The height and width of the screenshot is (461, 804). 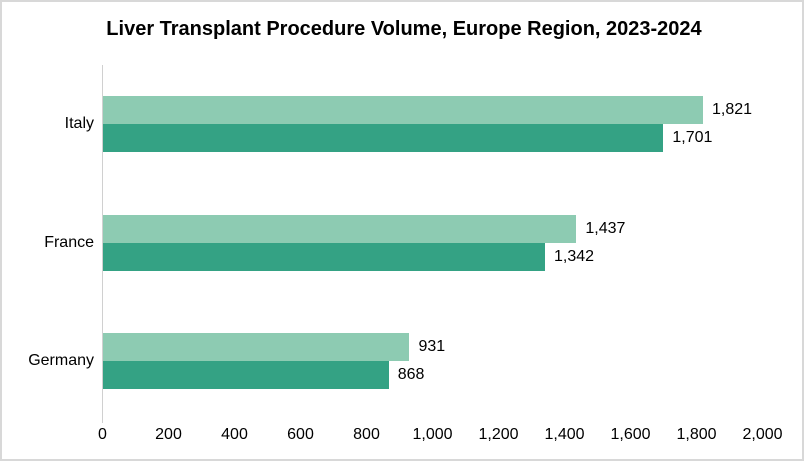 I want to click on y-axis-line, so click(x=102, y=244).